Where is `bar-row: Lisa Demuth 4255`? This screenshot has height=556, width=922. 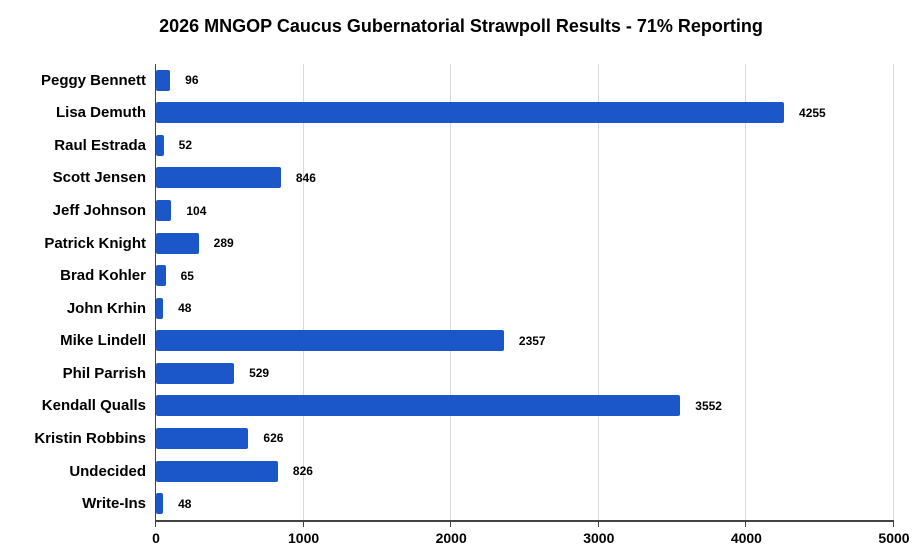
bar-row: Lisa Demuth 4255 is located at coordinates (475, 113).